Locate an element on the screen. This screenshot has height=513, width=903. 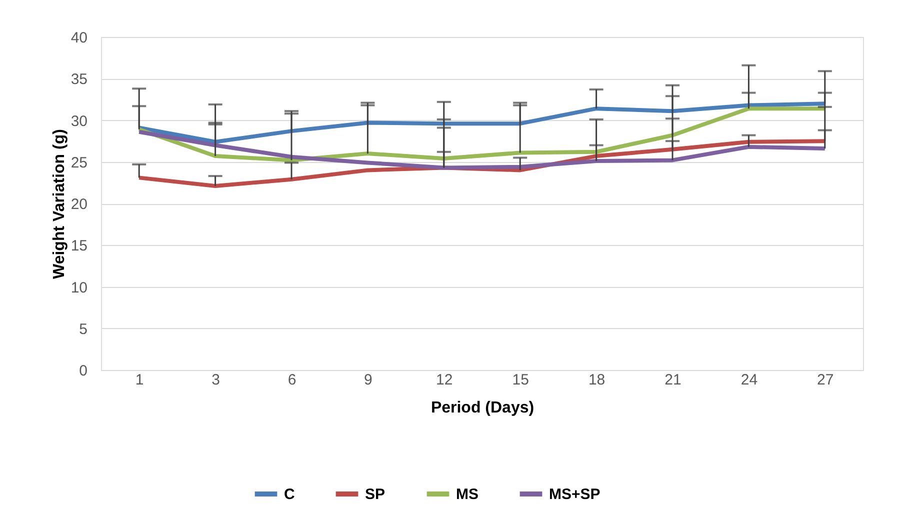
x-tick-label: 21 is located at coordinates (673, 380).